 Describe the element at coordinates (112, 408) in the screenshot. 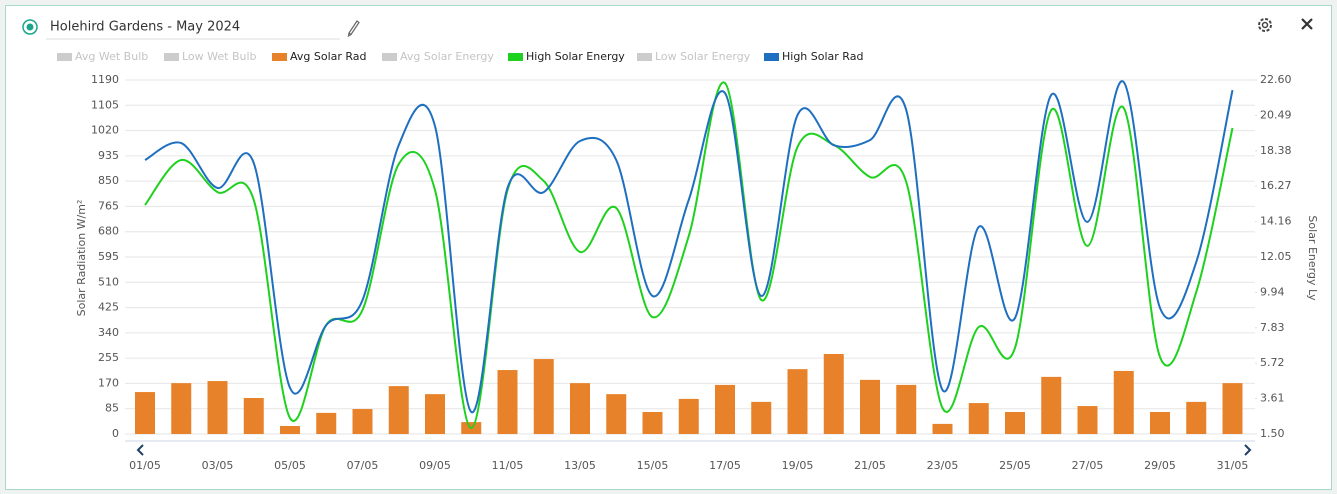

I see `y-tick-label: 85` at that location.